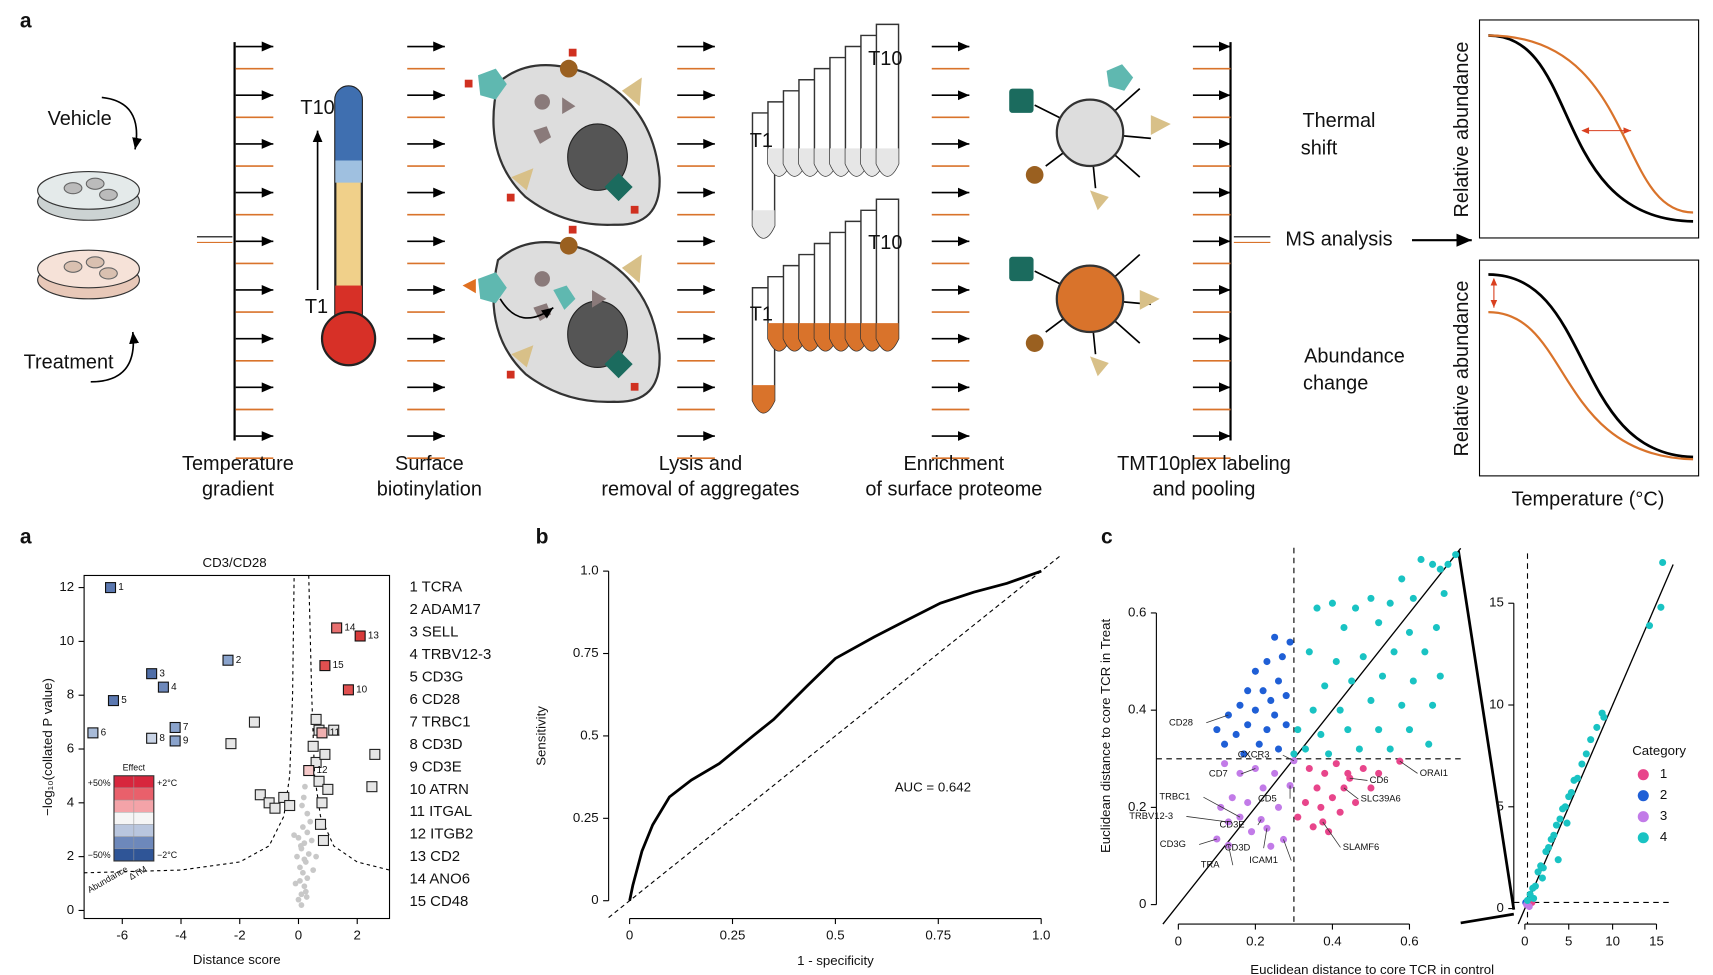 This screenshot has width=1713, height=975. I want to click on tube-racks, so click(825, 218).